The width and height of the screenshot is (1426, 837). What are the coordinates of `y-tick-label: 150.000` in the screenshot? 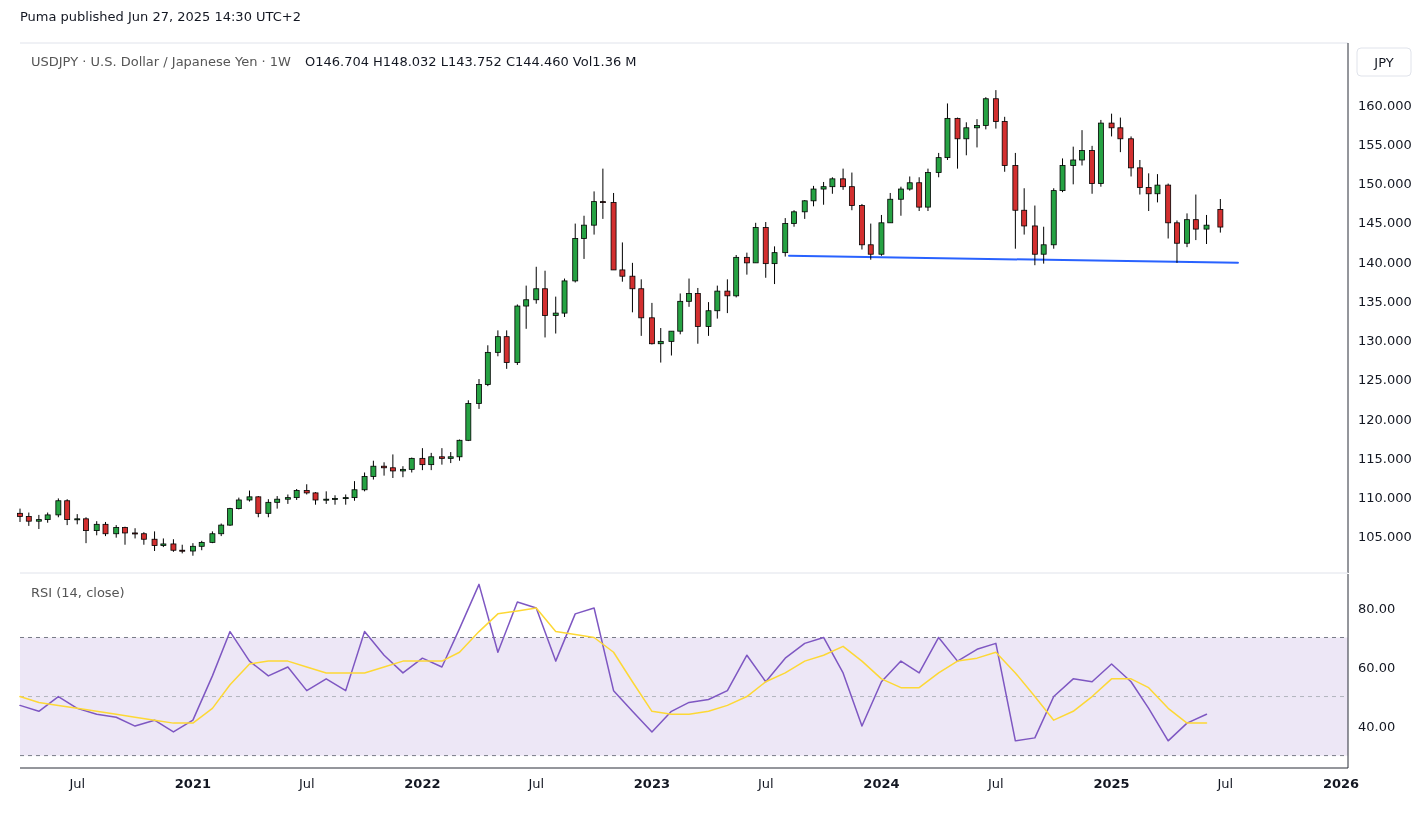 It's located at (1385, 184).